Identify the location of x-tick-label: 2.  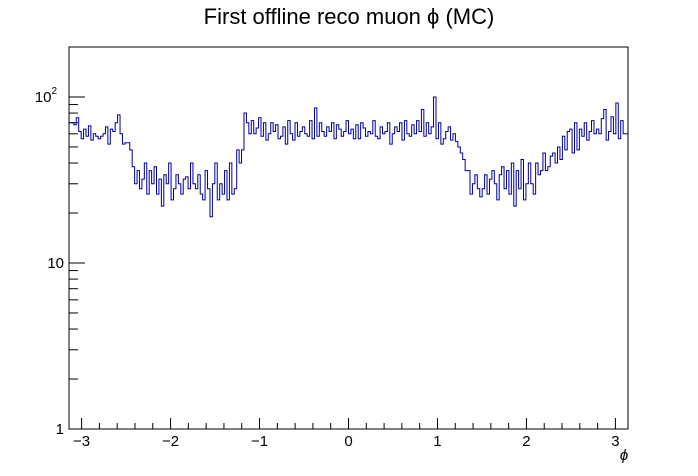
(526, 441).